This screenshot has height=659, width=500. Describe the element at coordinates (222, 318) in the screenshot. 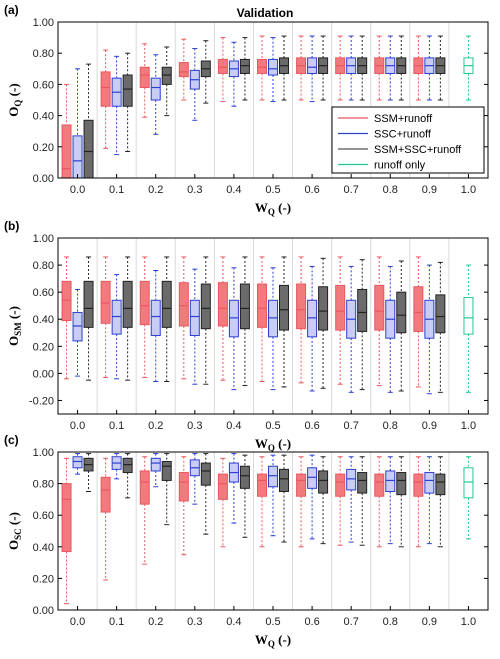

I see `box-ssm_runoff-0.4` at that location.